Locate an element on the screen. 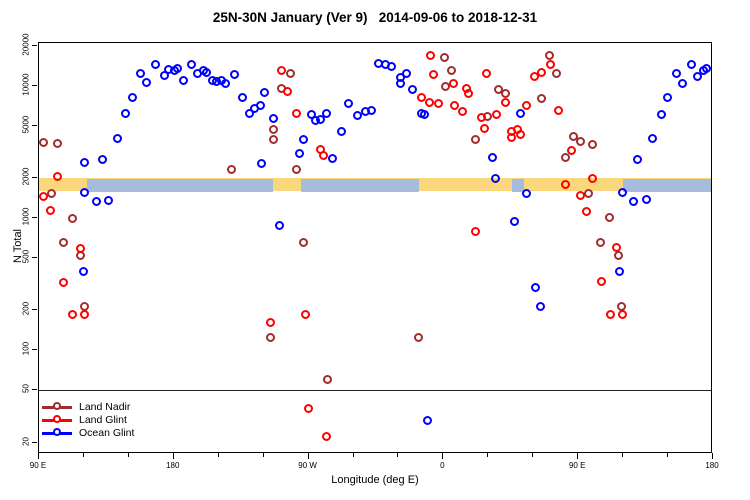  y-tick-label: 2000 is located at coordinates (26, 176).